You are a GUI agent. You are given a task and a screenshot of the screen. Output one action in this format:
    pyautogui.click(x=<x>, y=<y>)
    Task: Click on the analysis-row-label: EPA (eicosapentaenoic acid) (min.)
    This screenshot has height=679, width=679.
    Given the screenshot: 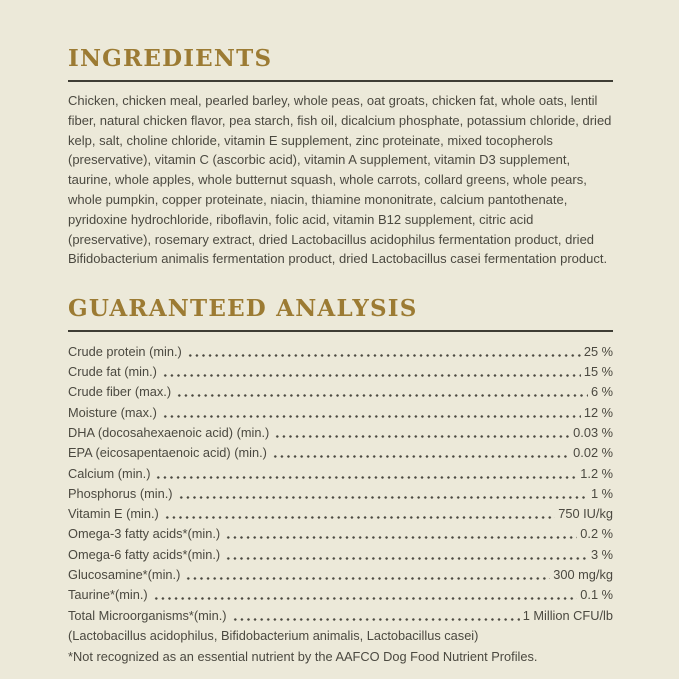 What is the action you would take?
    pyautogui.click(x=167, y=453)
    